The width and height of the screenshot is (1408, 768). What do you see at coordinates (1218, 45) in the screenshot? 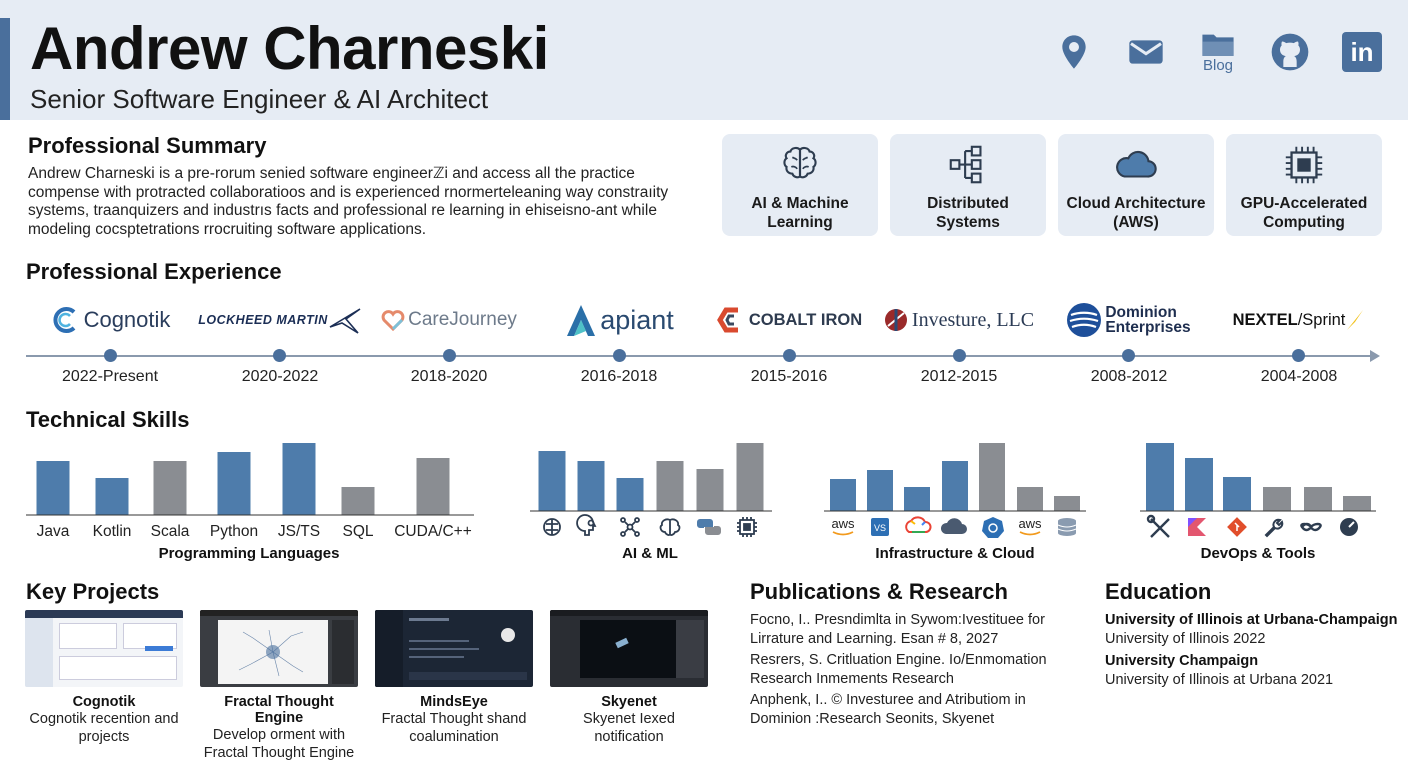
I see `blog-folder-icon` at bounding box center [1218, 45].